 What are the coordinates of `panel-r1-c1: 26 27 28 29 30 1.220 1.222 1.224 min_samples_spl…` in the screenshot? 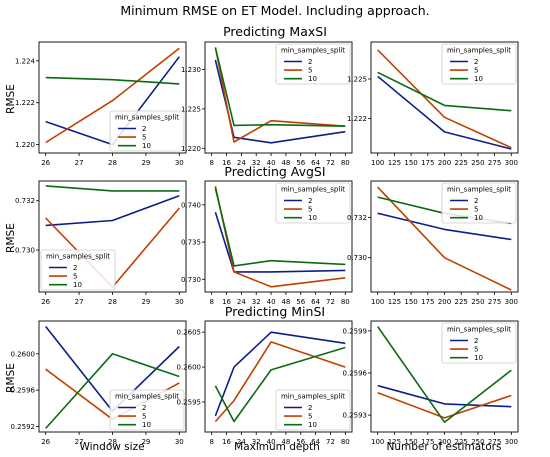 It's located at (101, 104).